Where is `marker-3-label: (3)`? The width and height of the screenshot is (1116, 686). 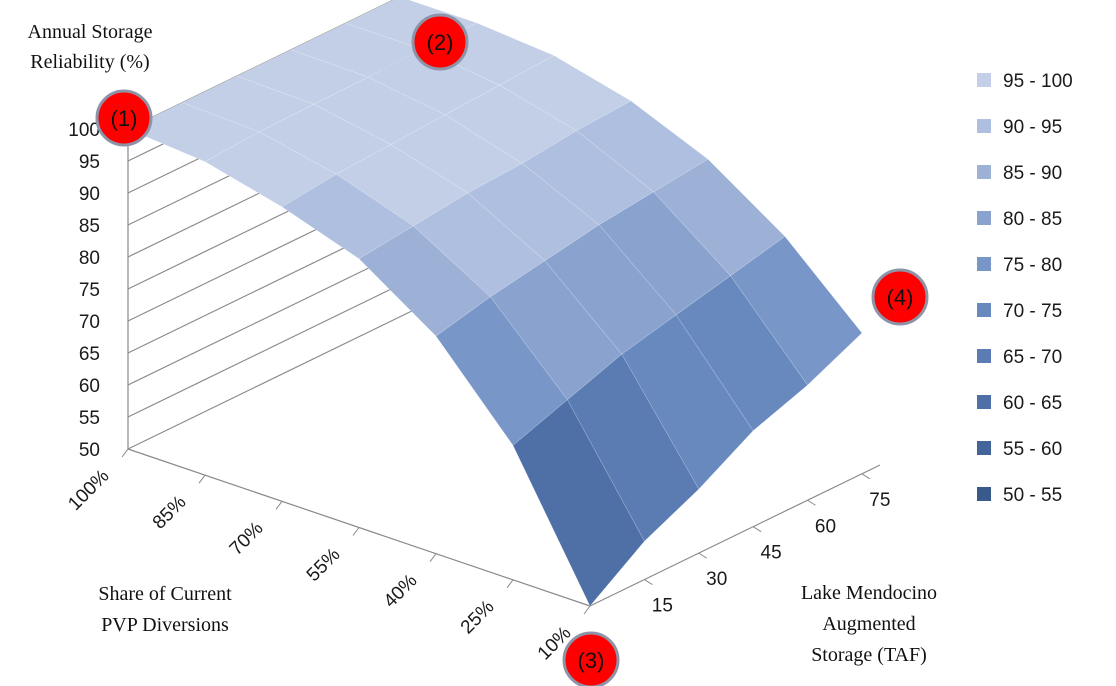
marker-3-label: (3) is located at coordinates (591, 660).